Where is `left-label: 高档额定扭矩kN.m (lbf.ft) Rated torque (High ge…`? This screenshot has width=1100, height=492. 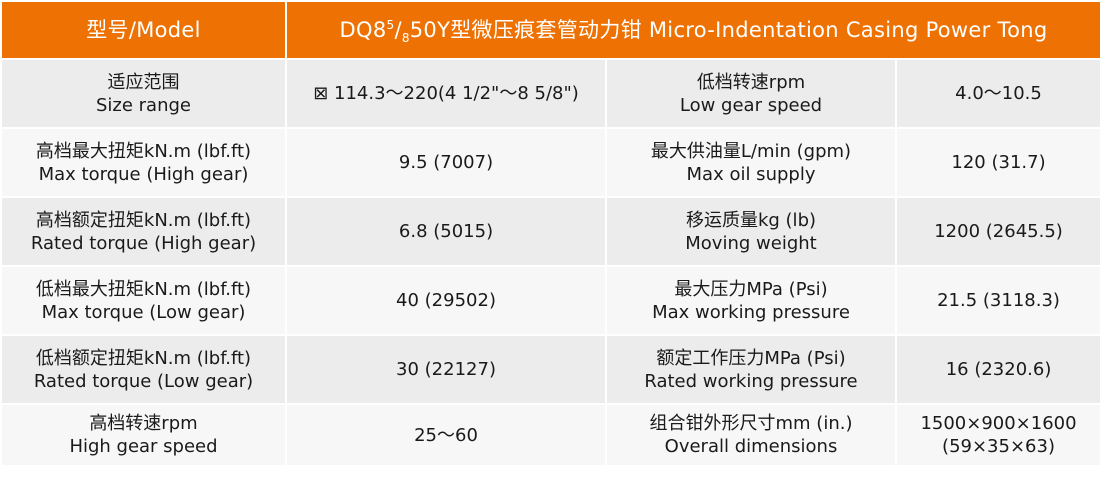 left-label: 高档额定扭矩kN.m (lbf.ft) Rated torque (High ge… is located at coordinates (143, 231).